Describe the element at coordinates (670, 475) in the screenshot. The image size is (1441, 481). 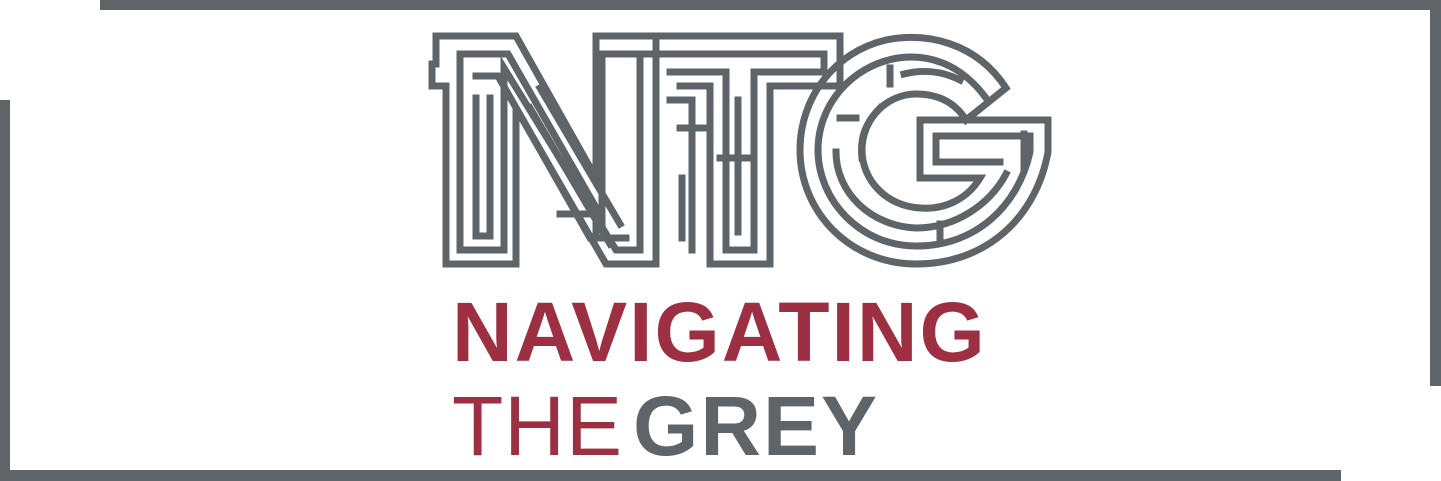
I see `frame-bottom-bar` at that location.